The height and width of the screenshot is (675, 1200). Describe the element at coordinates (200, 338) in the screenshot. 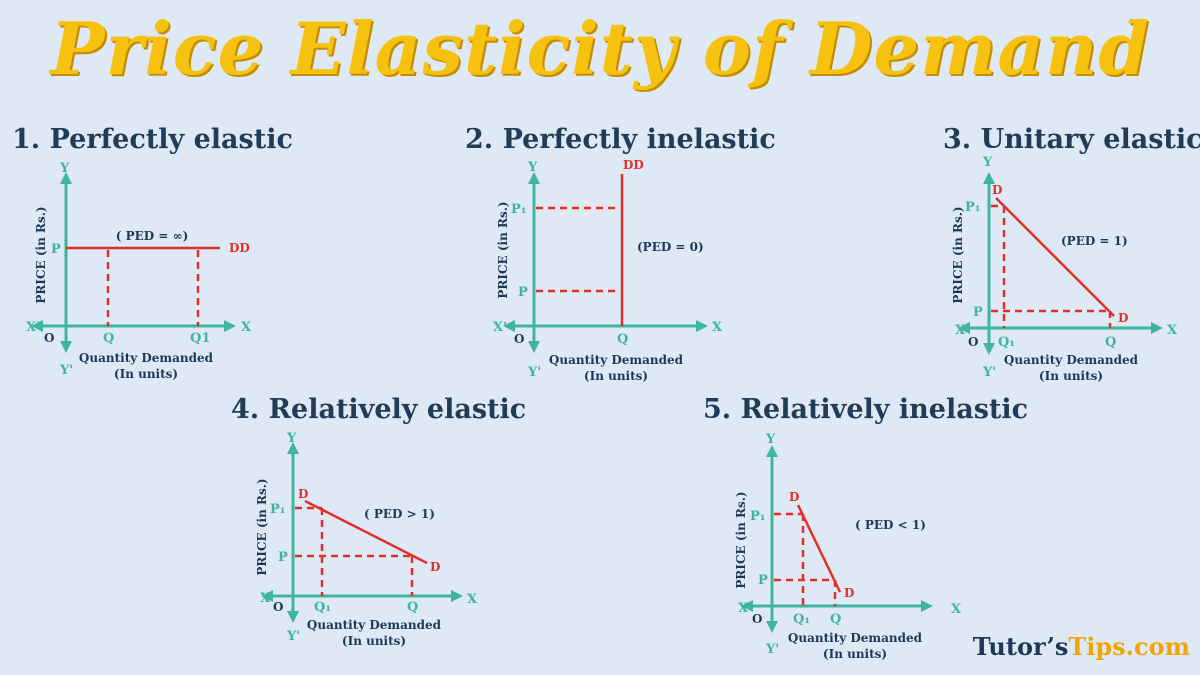

I see `q1-tick-label: Q1` at that location.